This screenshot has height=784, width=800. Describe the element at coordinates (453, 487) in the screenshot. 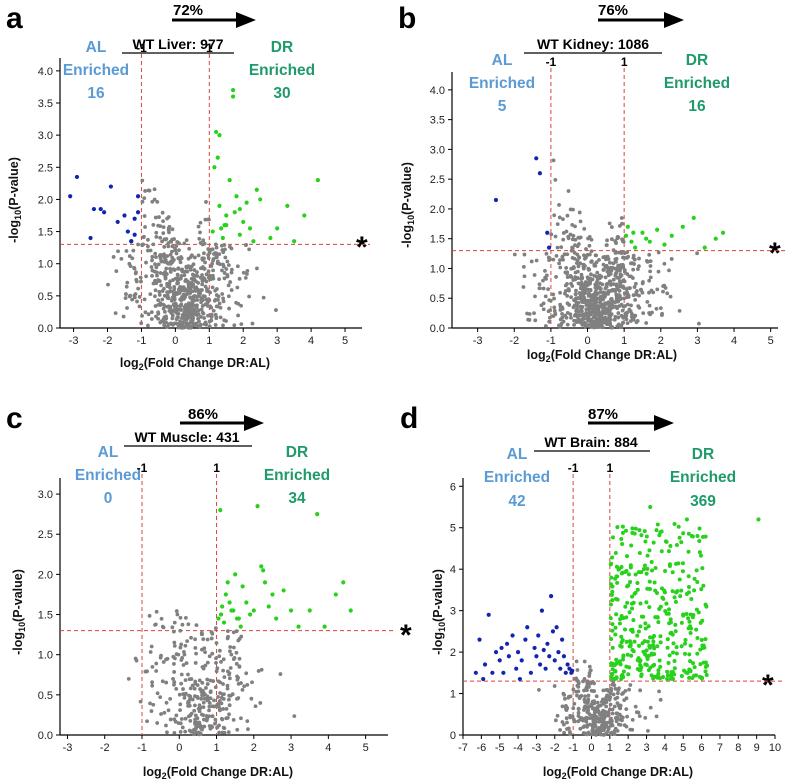

I see `y-tick-label: 6` at that location.